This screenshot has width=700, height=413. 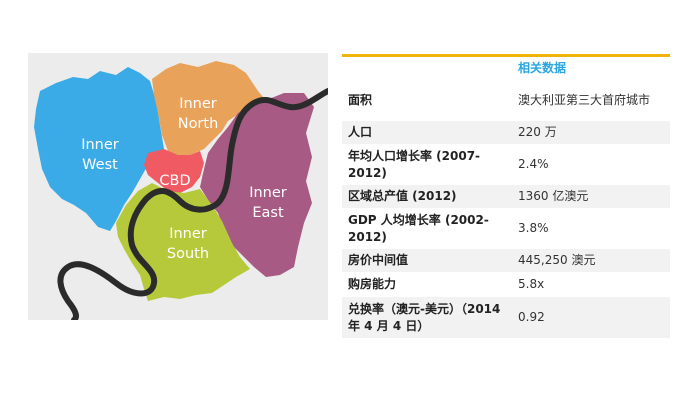 I want to click on svg-text: West, so click(x=100, y=165).